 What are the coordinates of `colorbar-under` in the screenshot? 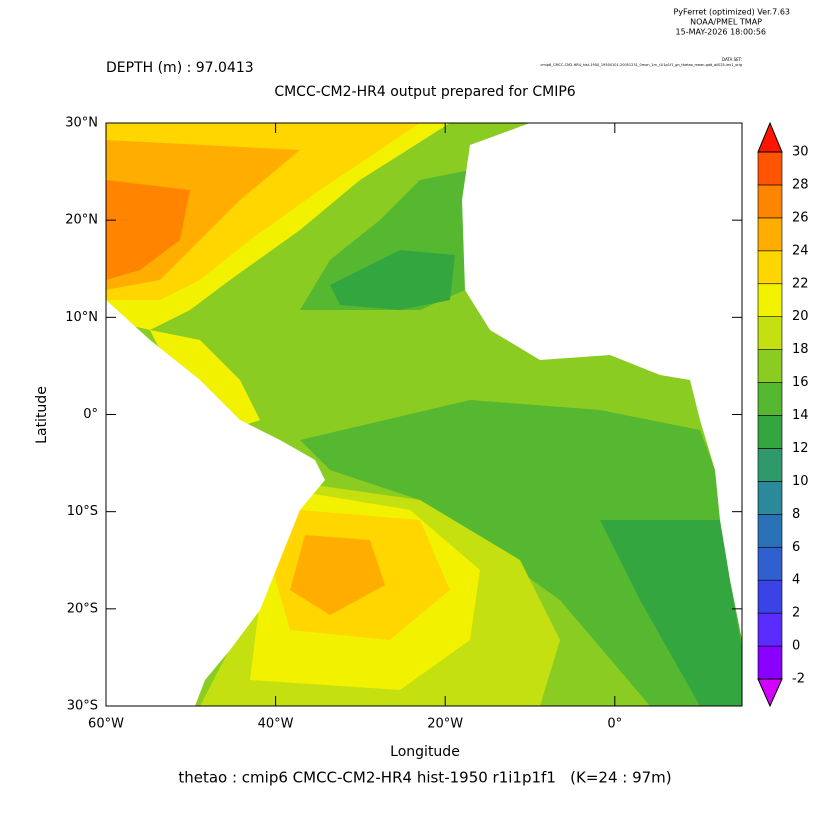 It's located at (770, 693).